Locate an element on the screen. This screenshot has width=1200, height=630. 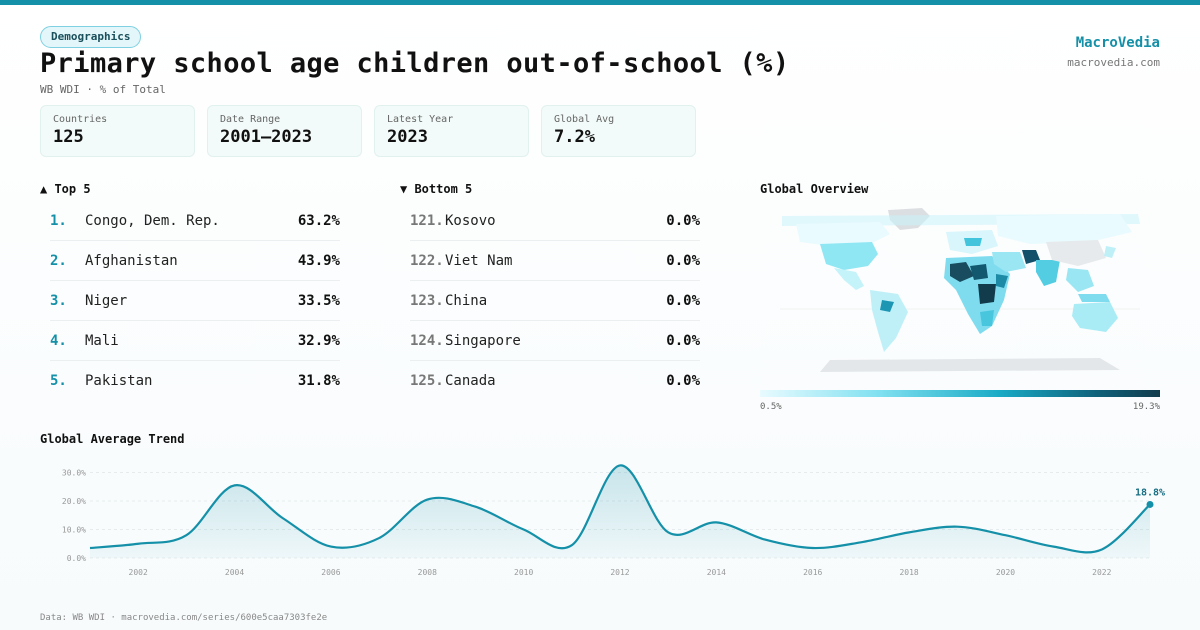
list-item: 1. Congo, Dem. Rep. 63.2% is located at coordinates (195, 221).